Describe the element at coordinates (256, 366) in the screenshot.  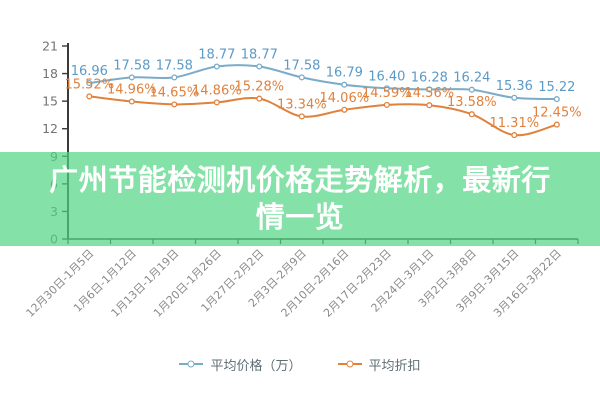
I see `legend-label-avg-price: 平均价格（万）` at that location.